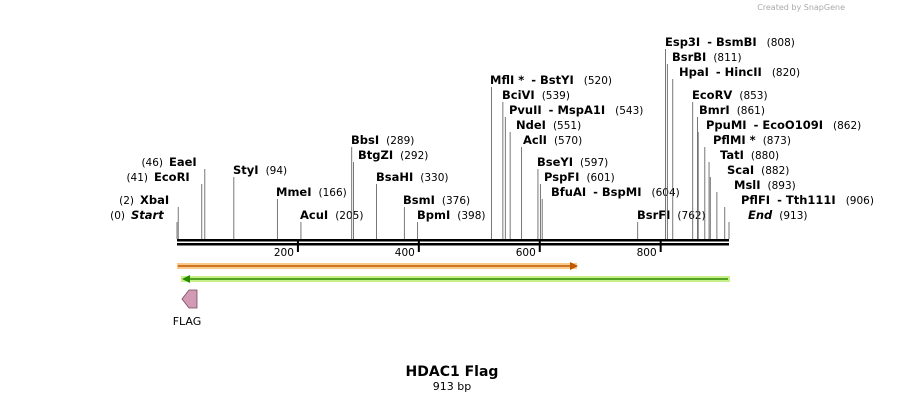 This screenshot has width=906, height=406. What do you see at coordinates (419, 200) in the screenshot?
I see `enzyme-name: BsmI` at bounding box center [419, 200].